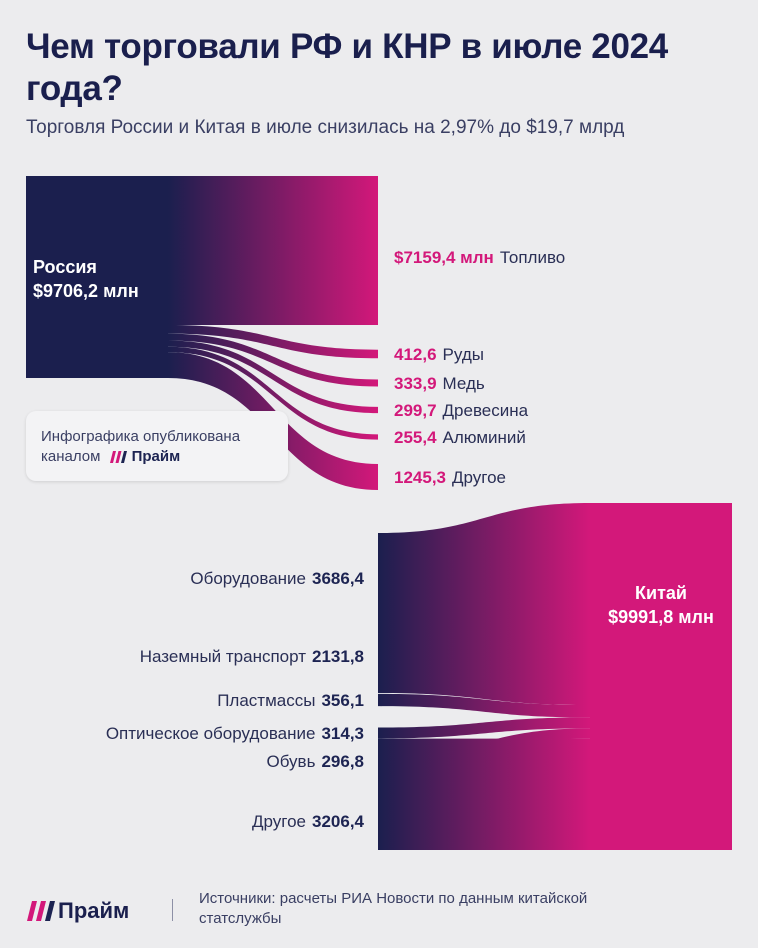 Image resolution: width=758 pixels, height=948 pixels. I want to click on flow-russia-алюминий, so click(273, 393).